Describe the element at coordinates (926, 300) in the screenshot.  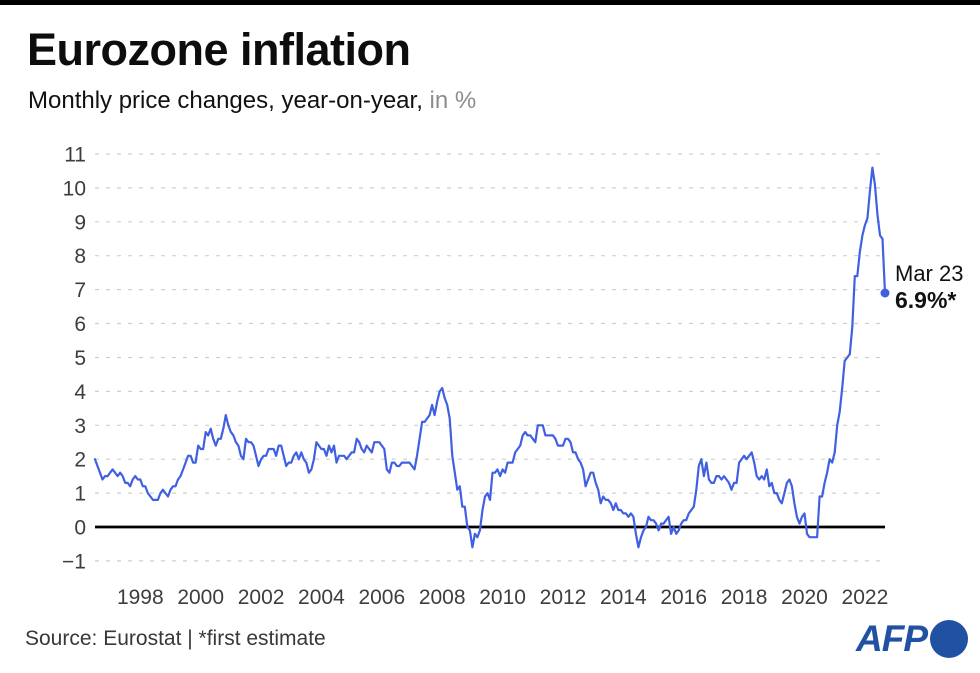
I see `annotation-value: 6.9%*` at that location.